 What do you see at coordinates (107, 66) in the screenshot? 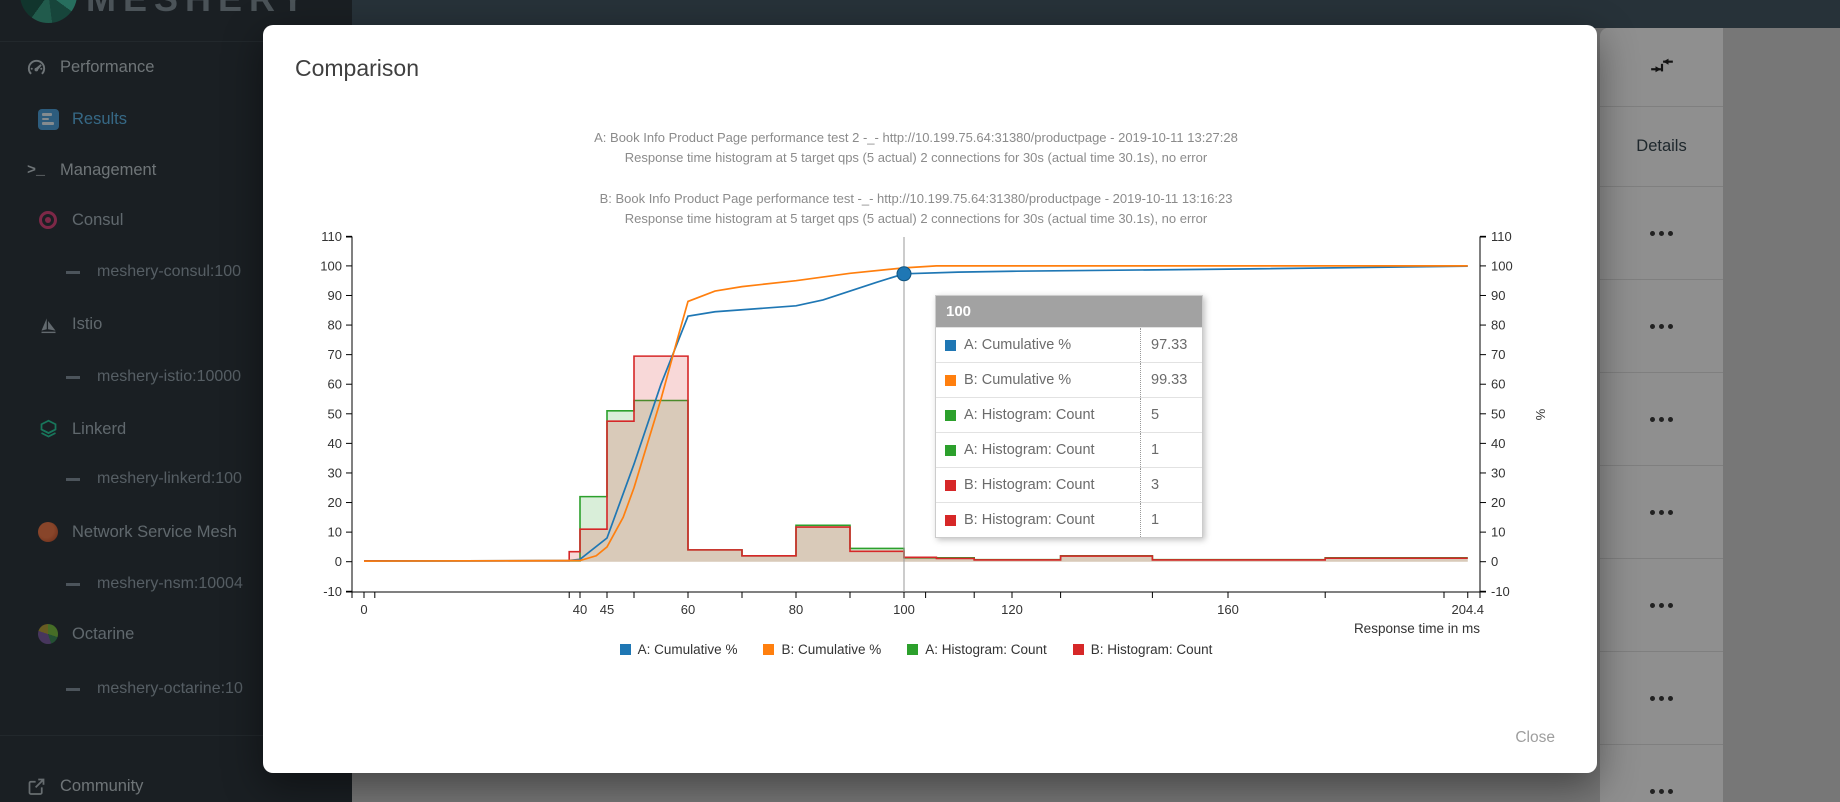
I see `sidebar-item-label: Performance` at bounding box center [107, 66].